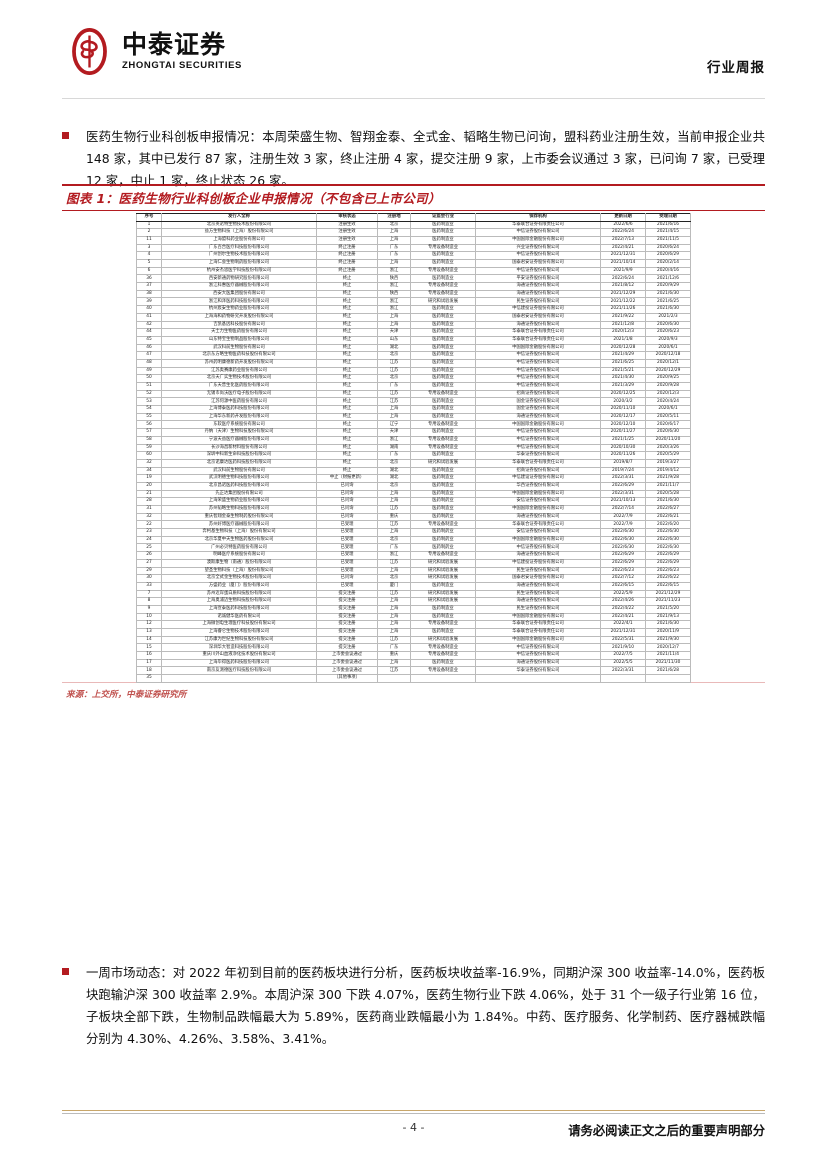 This screenshot has height=1169, width=827. Describe the element at coordinates (347, 663) in the screenshot. I see `cell-status: 上市委会议通过` at that location.